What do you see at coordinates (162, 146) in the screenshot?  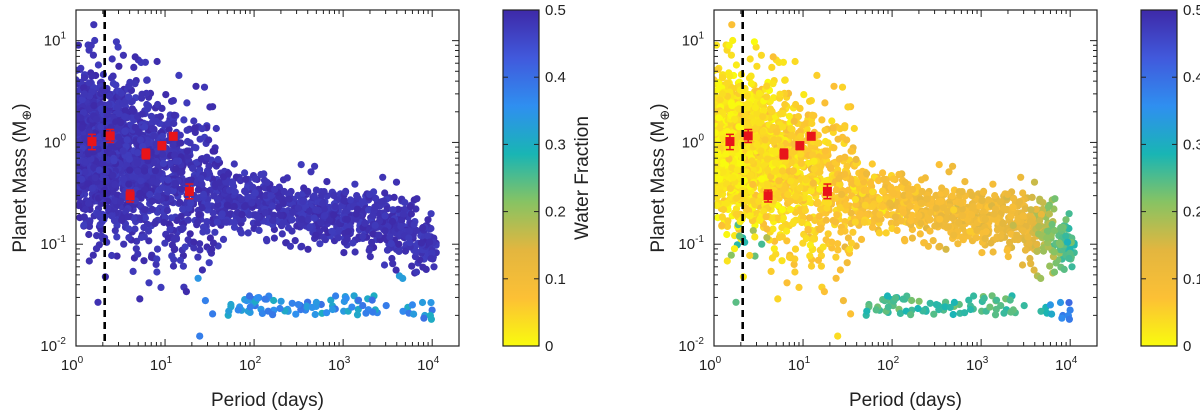 I see `observed-planet-f` at bounding box center [162, 146].